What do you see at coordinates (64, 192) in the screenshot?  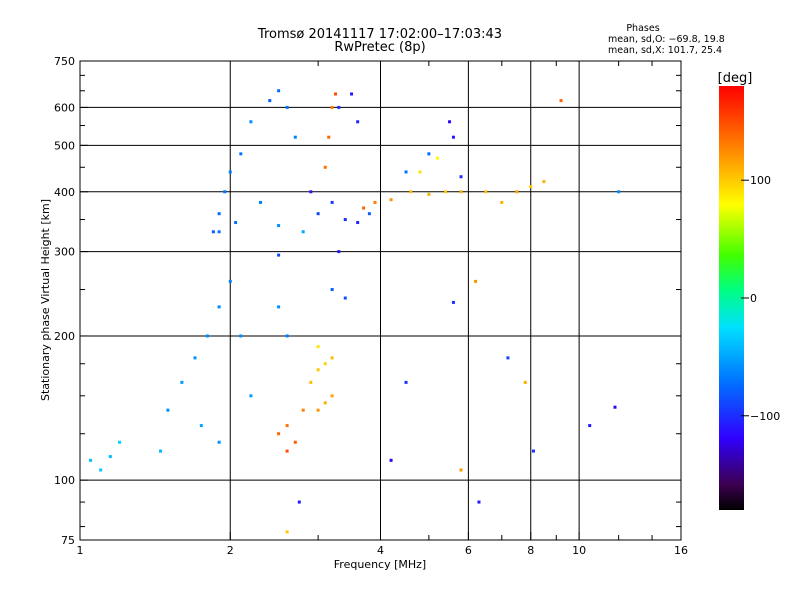 I see `y-tick-label: 400` at bounding box center [64, 192].